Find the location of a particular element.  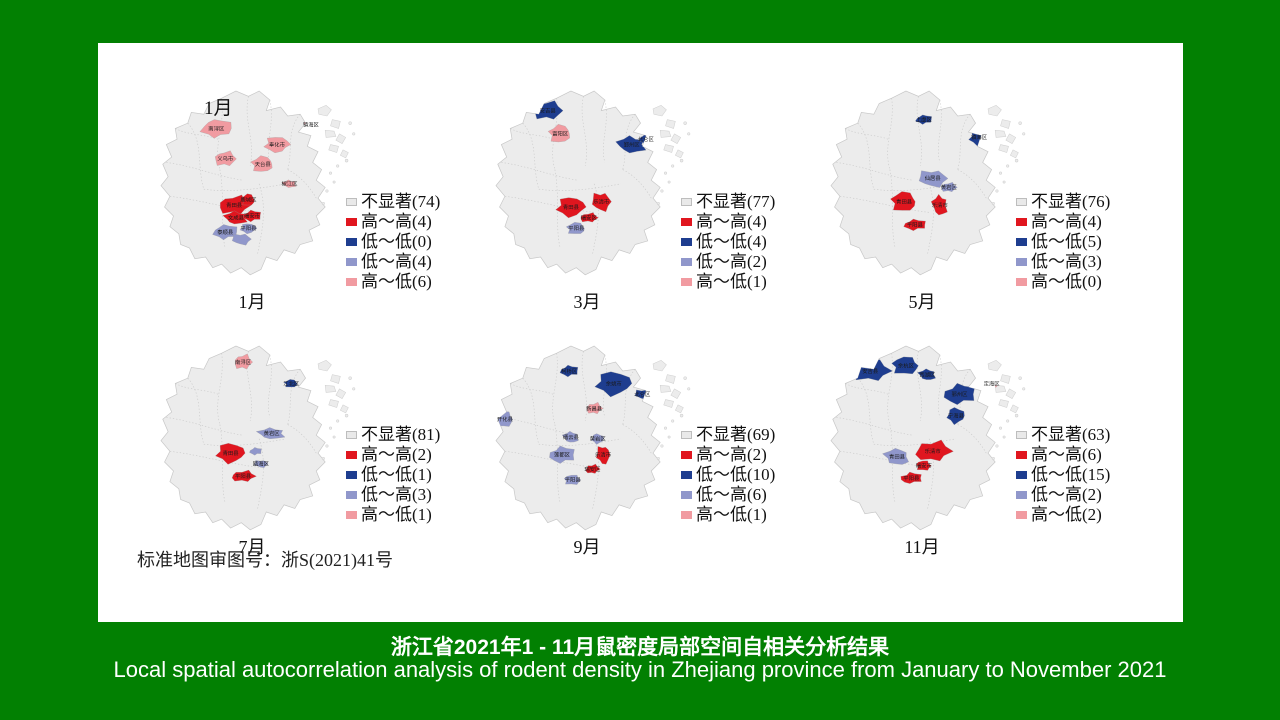

region-新昌县 is located at coordinates (595, 408).